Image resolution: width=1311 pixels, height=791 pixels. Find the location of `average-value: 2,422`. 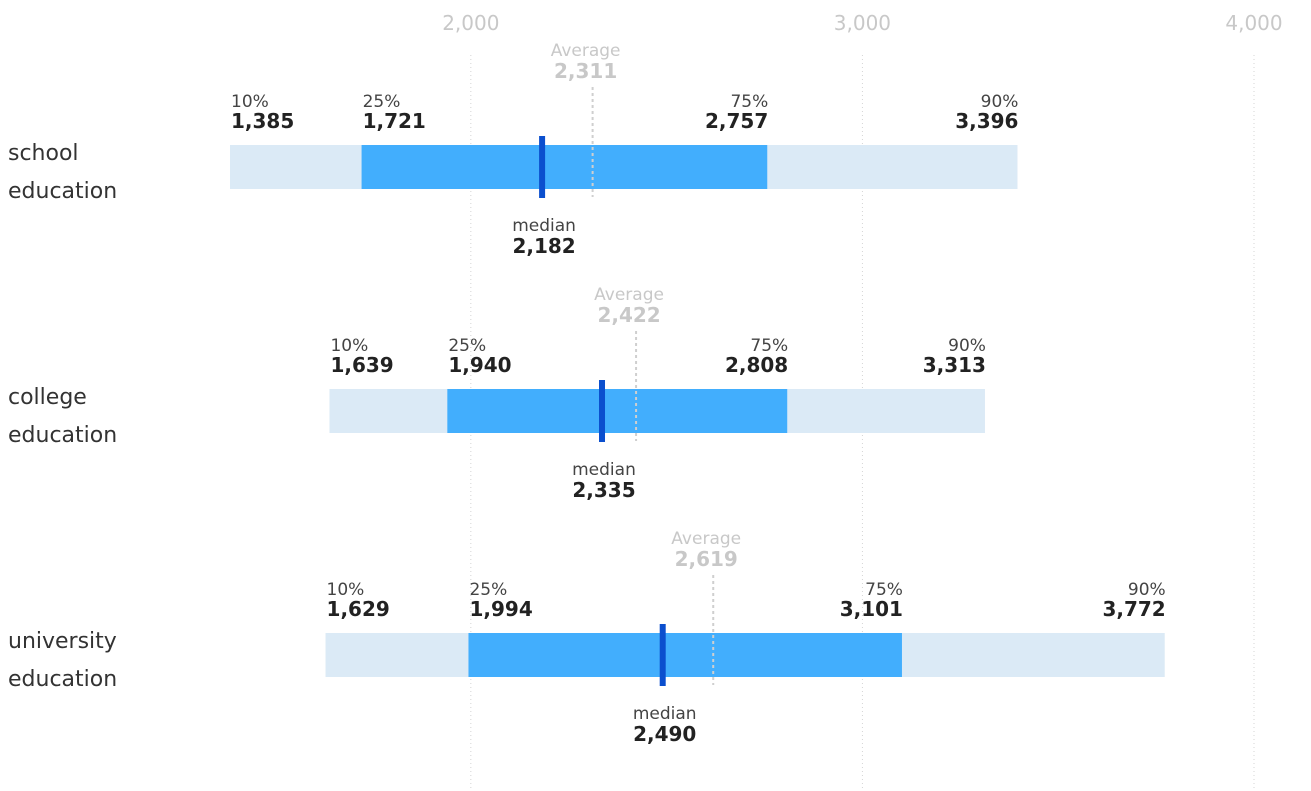

average-value: 2,422 is located at coordinates (628, 315).